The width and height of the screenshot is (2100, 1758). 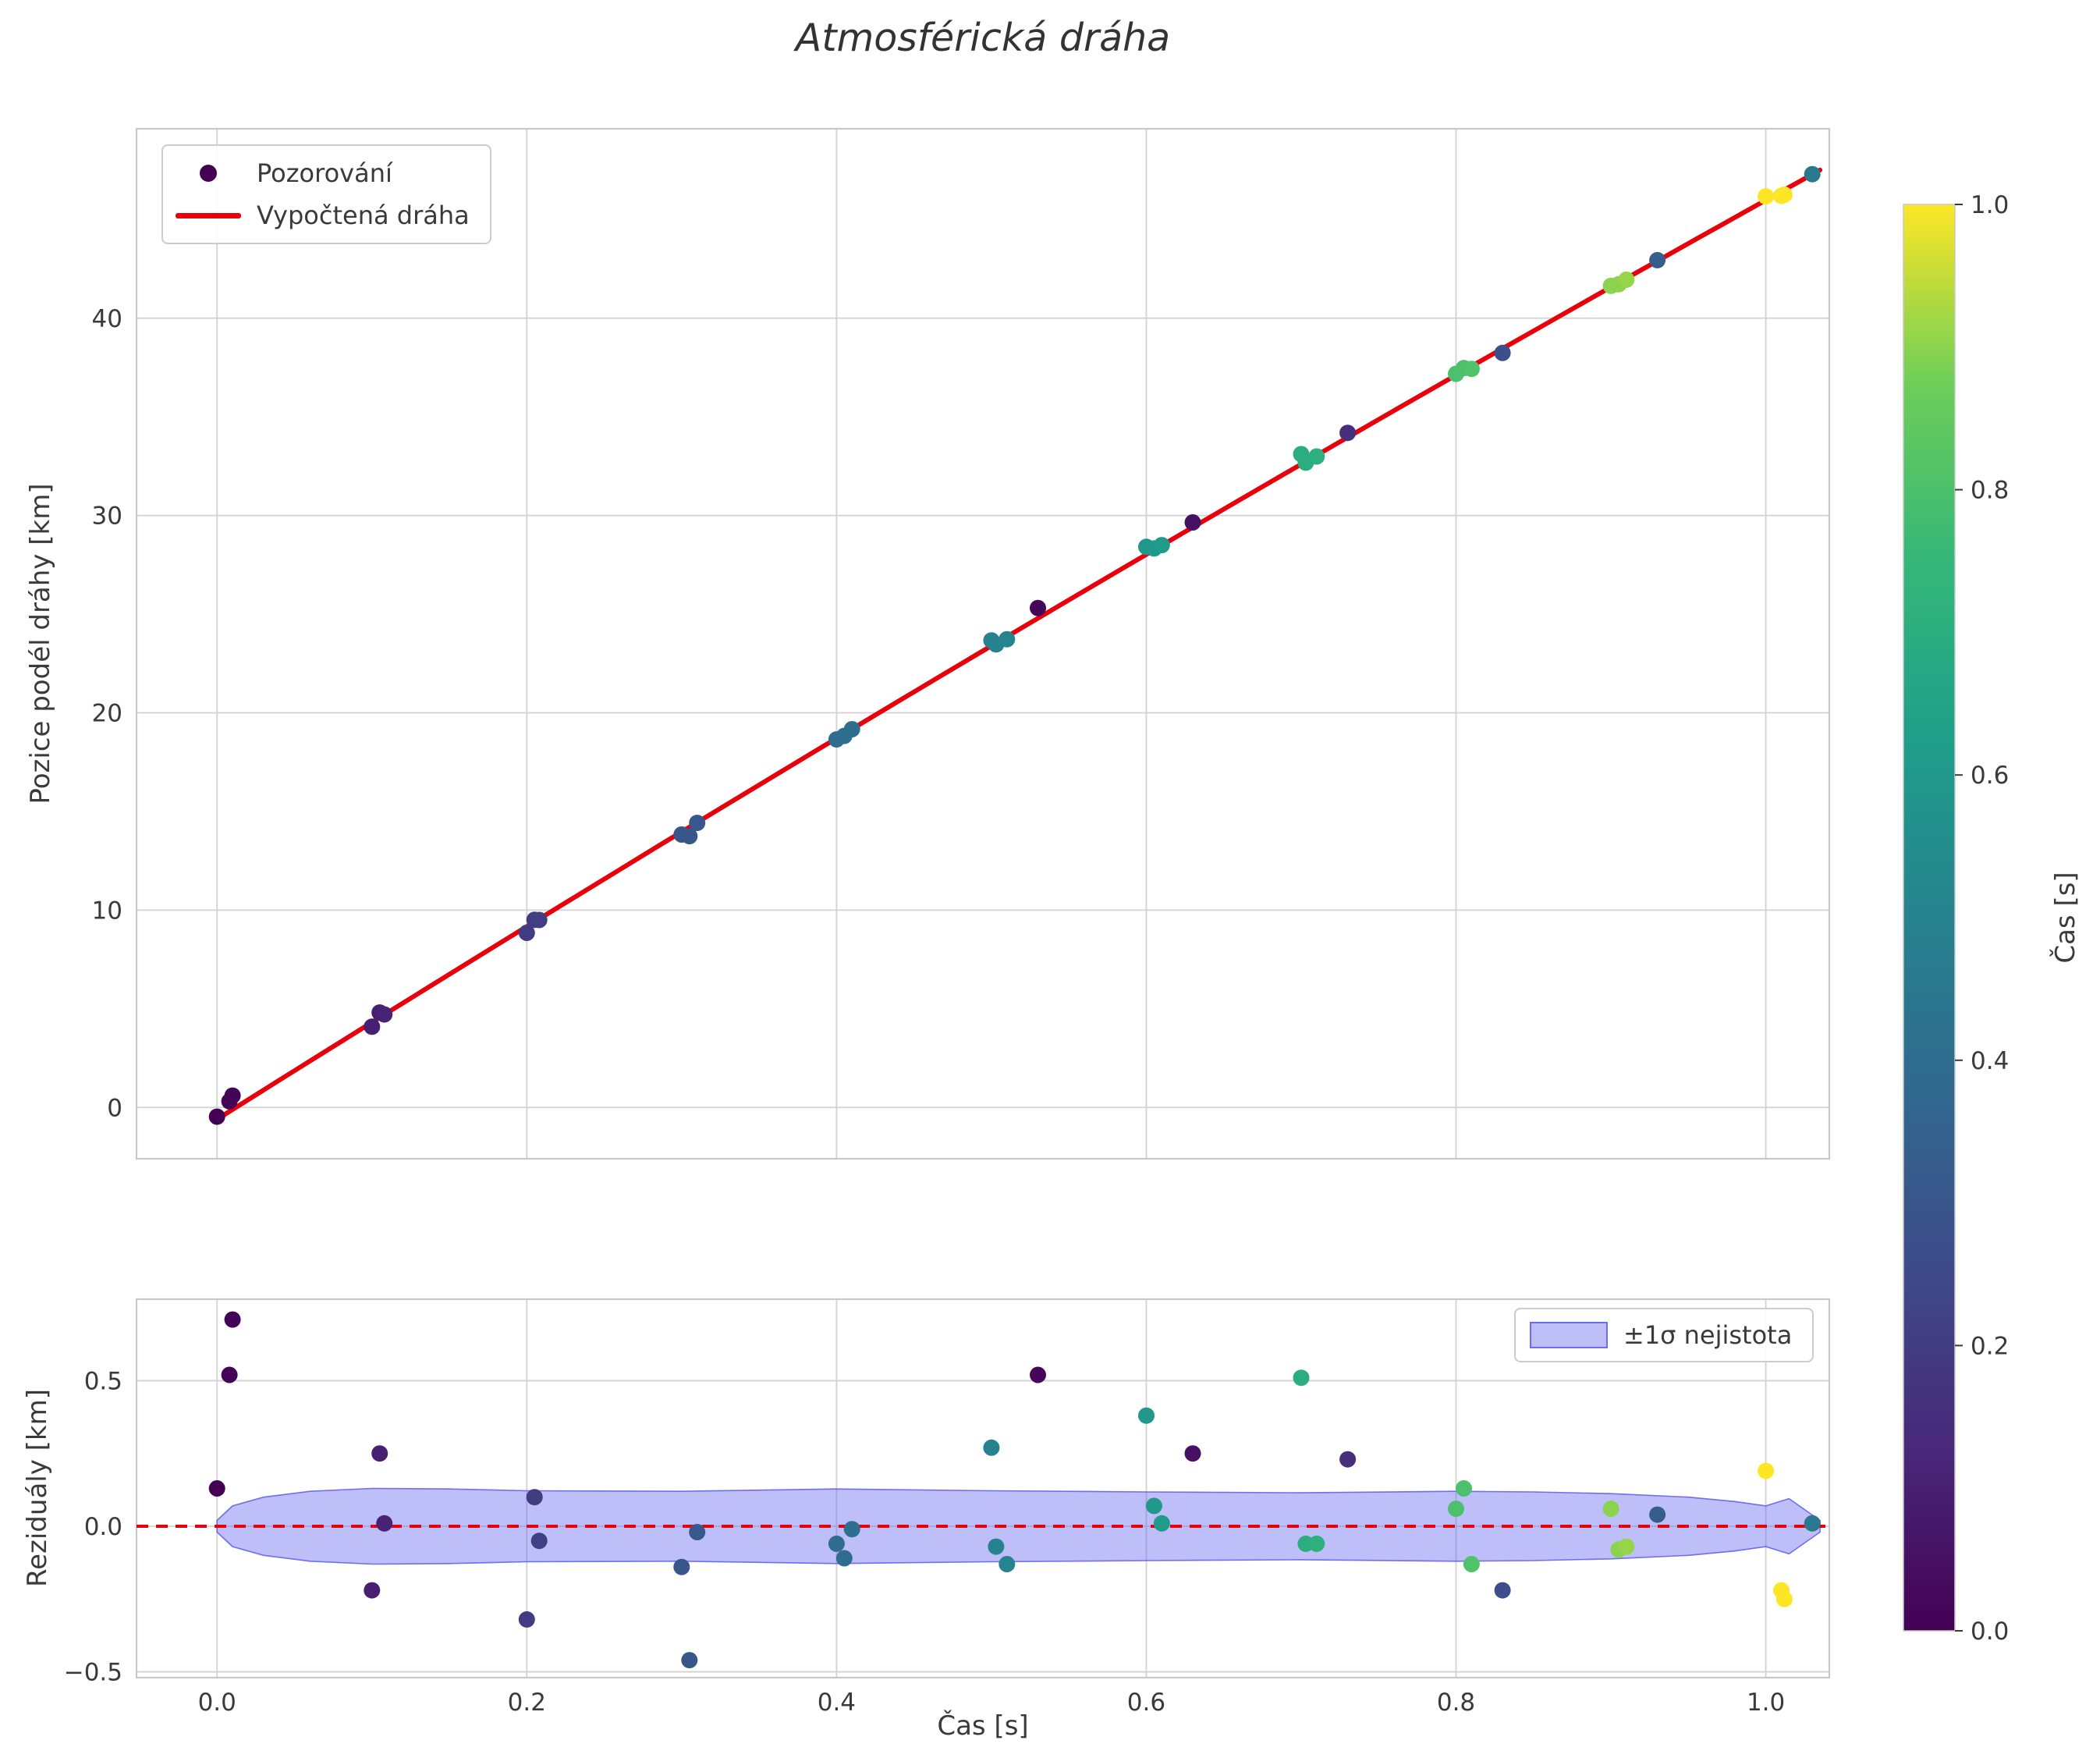 What do you see at coordinates (1990, 491) in the screenshot?
I see `colorbar-tick-label: 0.8` at bounding box center [1990, 491].